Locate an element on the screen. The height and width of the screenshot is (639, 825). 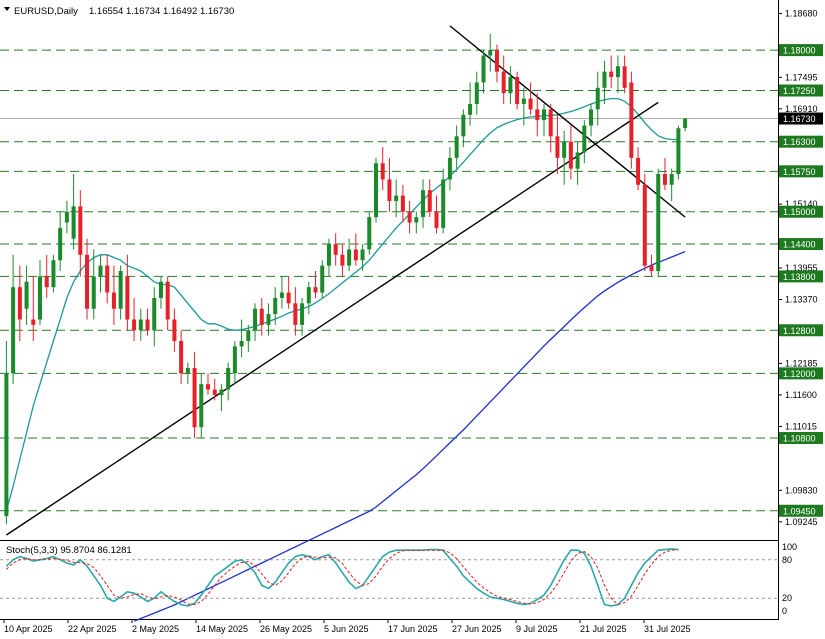
stoch-tick-label: 80 is located at coordinates (787, 560).